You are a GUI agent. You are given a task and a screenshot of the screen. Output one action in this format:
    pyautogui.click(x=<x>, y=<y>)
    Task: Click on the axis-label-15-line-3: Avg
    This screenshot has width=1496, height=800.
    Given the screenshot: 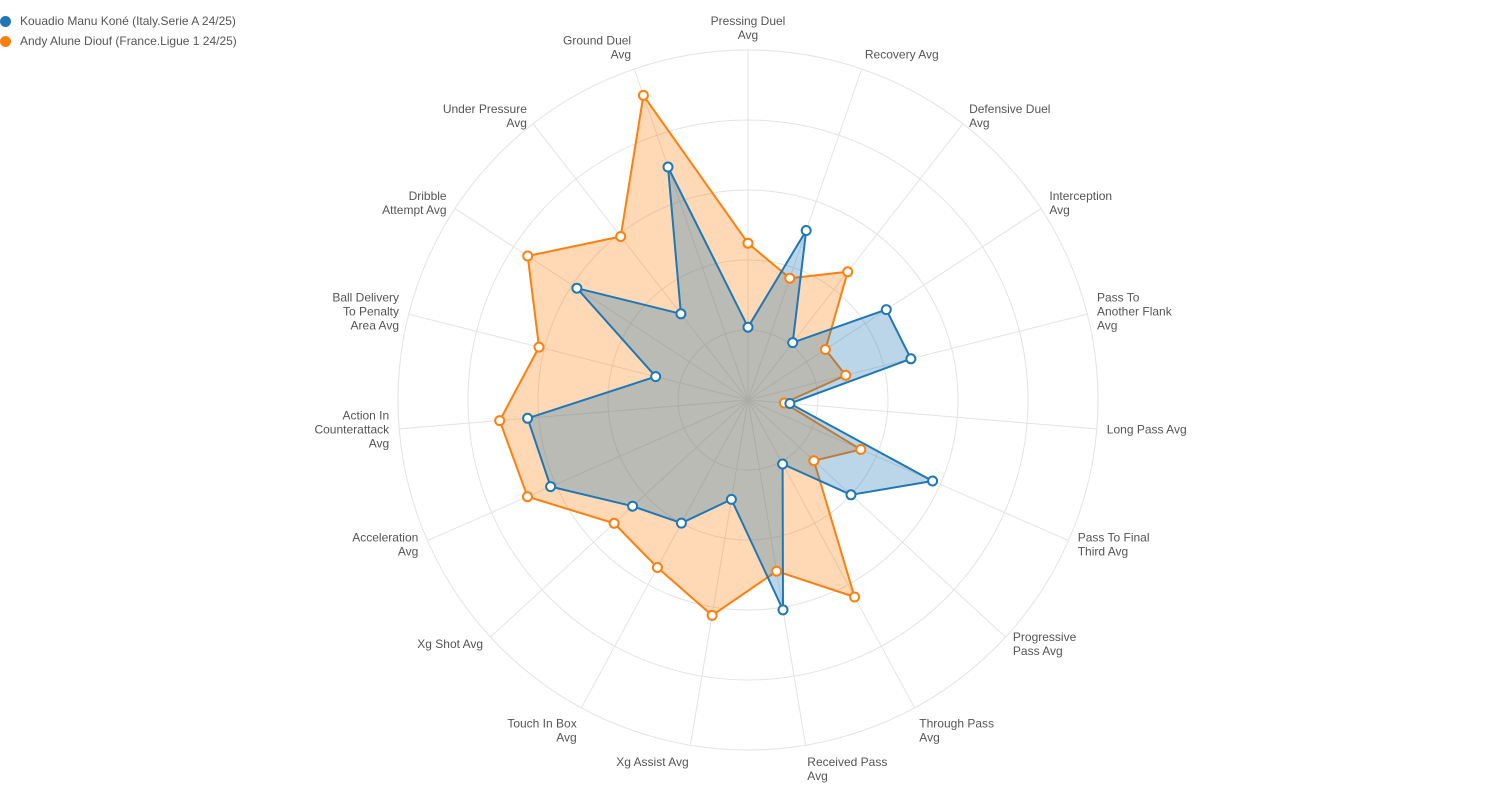 What is the action you would take?
    pyautogui.click(x=379, y=444)
    